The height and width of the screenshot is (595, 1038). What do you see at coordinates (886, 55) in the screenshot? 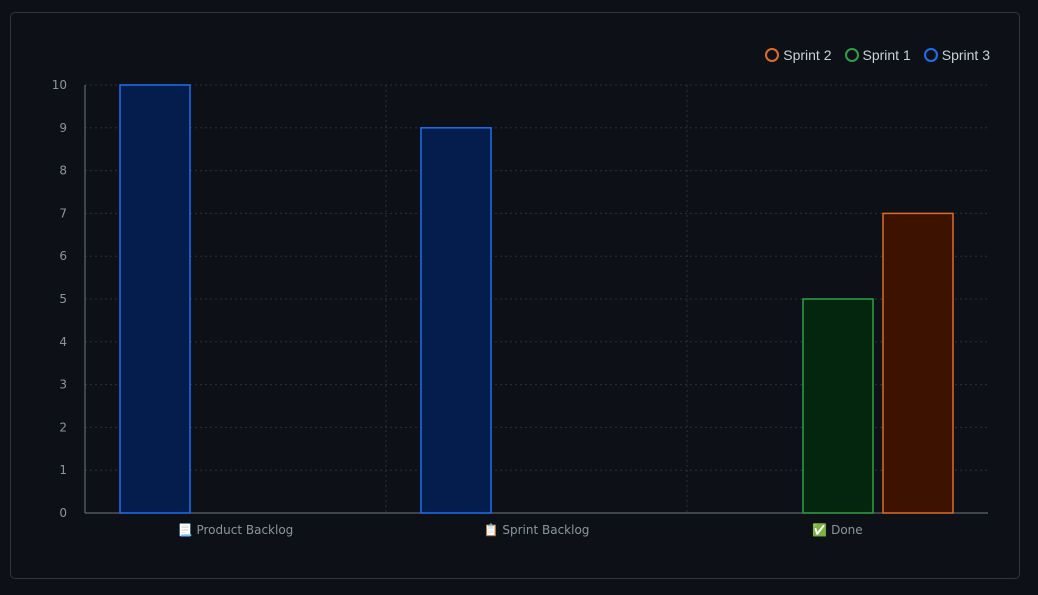
I see `legend-label: Sprint 1` at bounding box center [886, 55].